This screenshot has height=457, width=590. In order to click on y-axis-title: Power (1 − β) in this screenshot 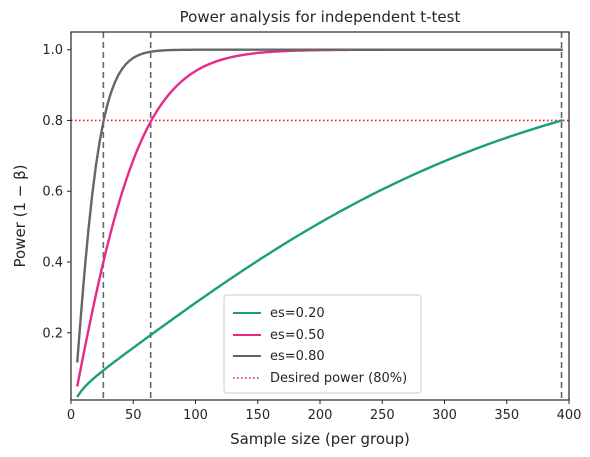, I will do `click(20, 215)`.